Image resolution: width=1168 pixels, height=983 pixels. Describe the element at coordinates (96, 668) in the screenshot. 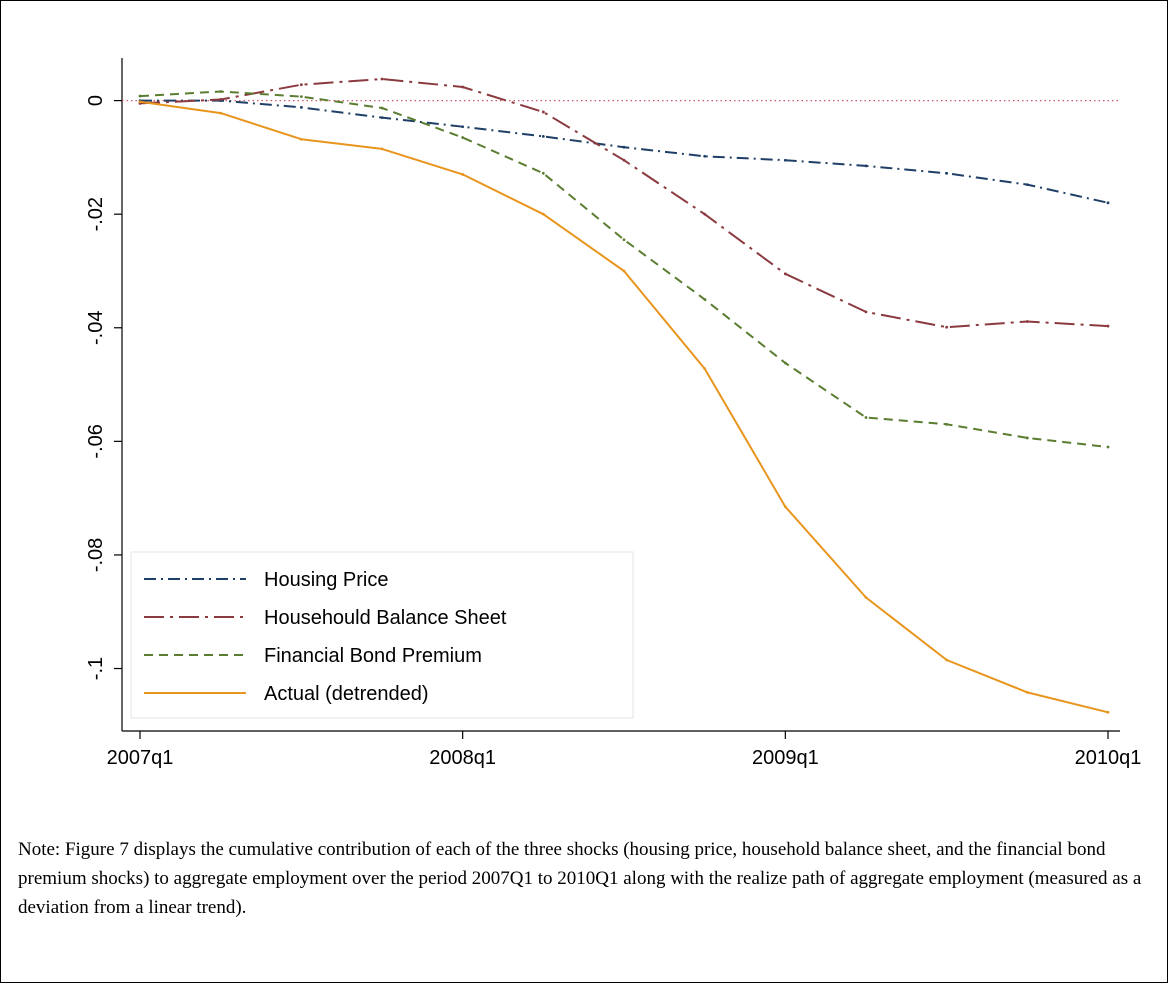

I see `y-tick-label: -.1` at that location.